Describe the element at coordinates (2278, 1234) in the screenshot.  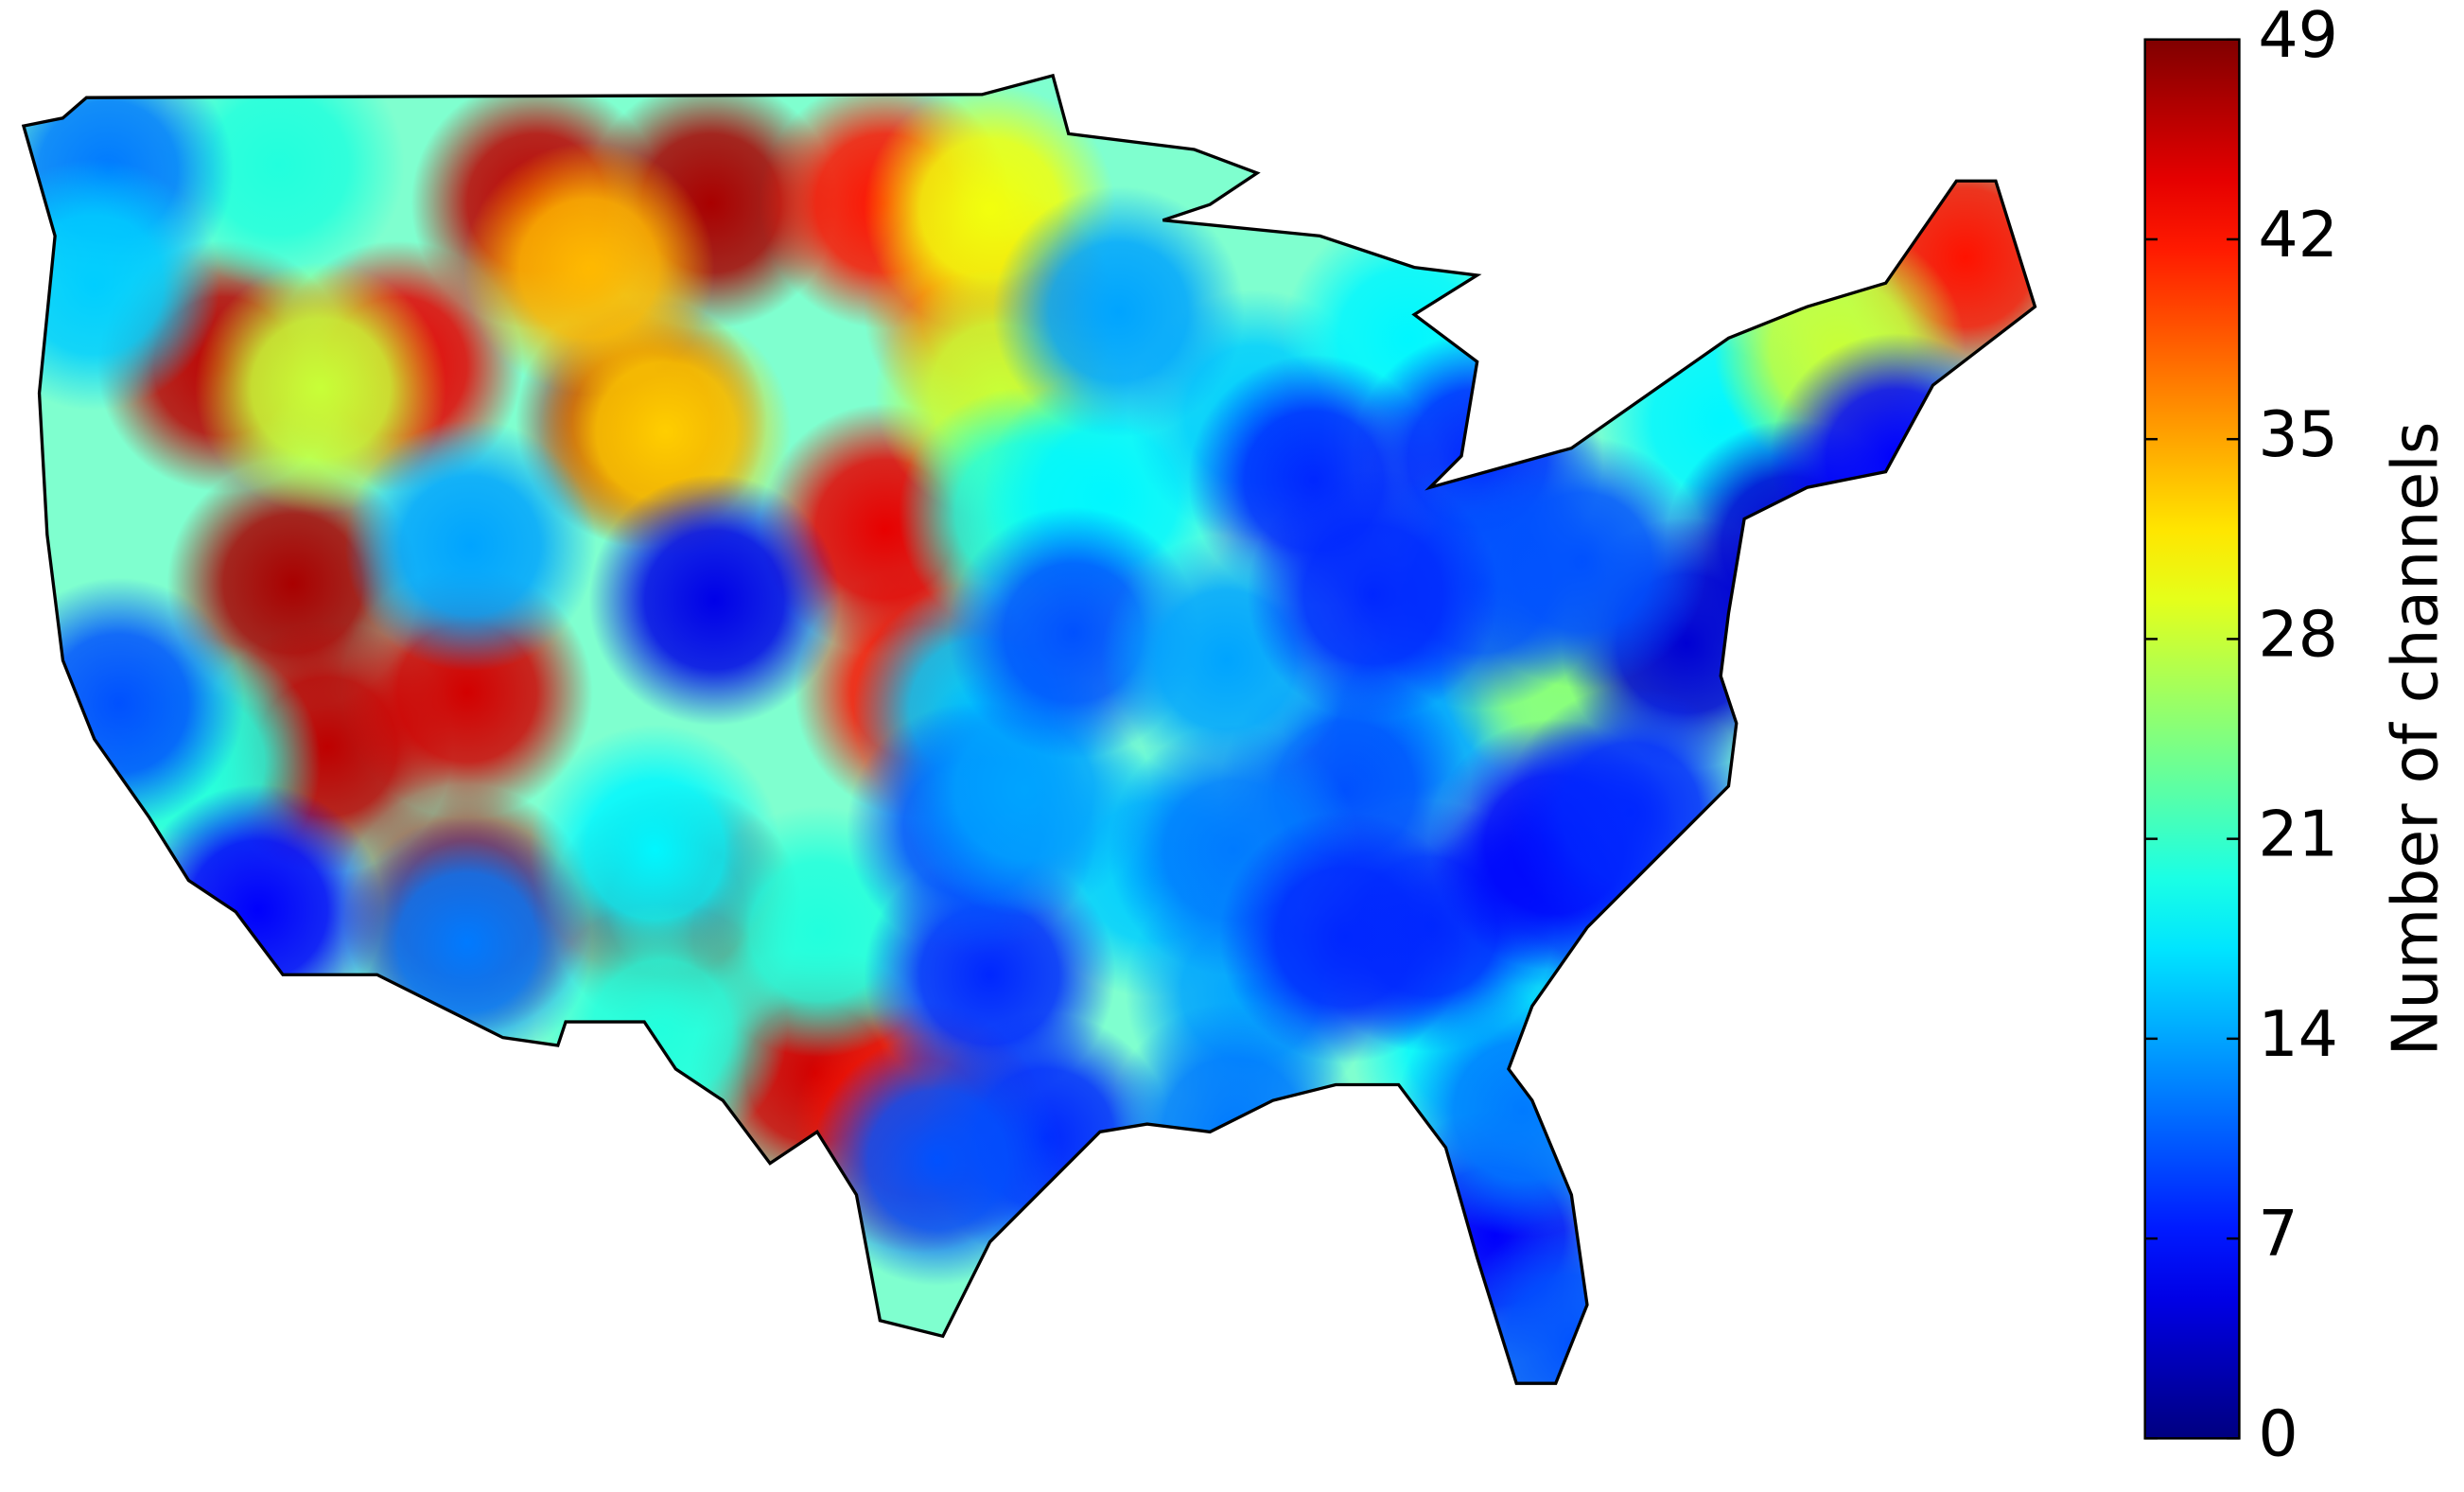
I see `colorbar-tick-label: 7` at that location.